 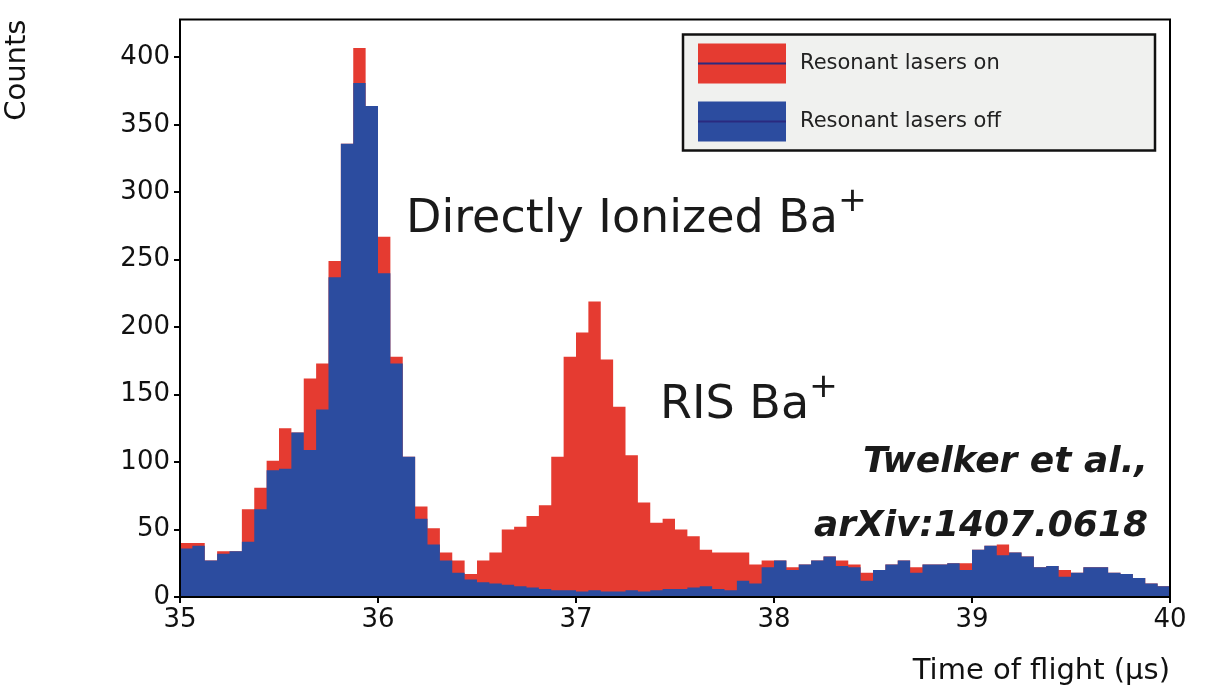 I want to click on y-tick-label: 200, so click(x=145, y=324).